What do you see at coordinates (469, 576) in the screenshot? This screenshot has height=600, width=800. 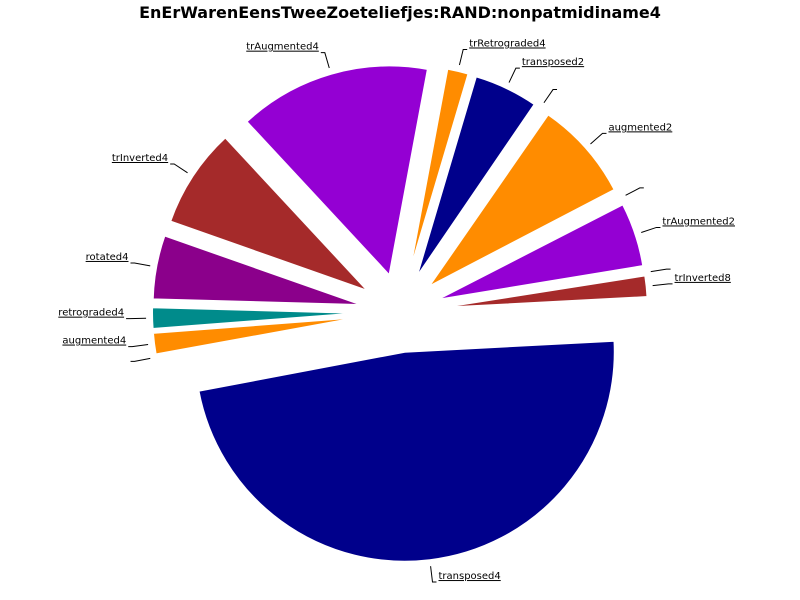 I see `slice-label-transposed4: transposed4` at bounding box center [469, 576].